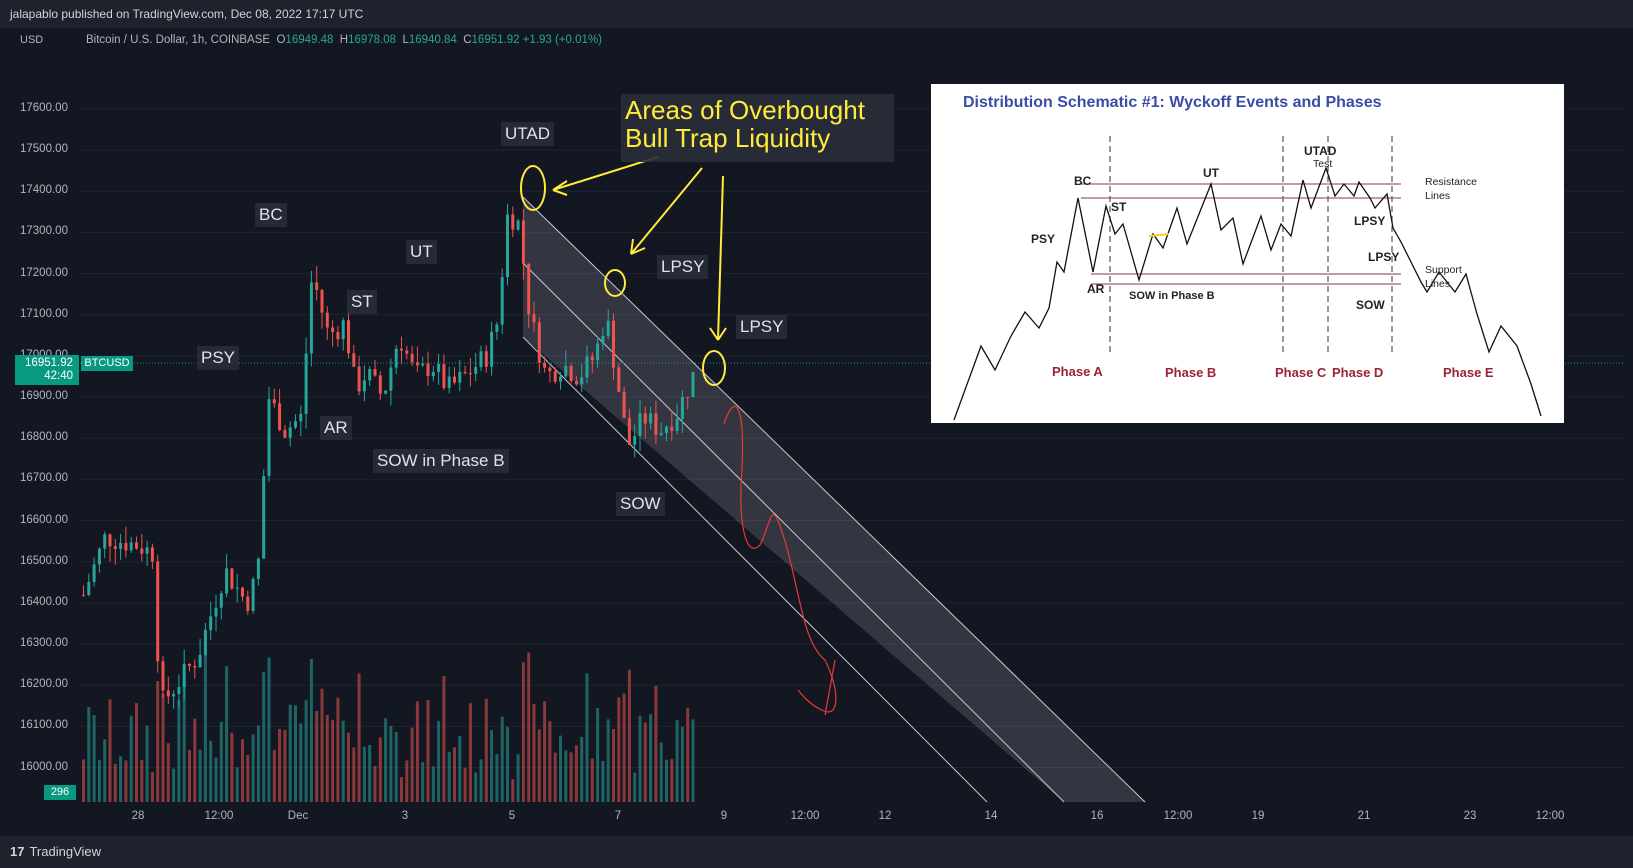  I want to click on schem-label-support-lines: Lines, so click(1438, 284).